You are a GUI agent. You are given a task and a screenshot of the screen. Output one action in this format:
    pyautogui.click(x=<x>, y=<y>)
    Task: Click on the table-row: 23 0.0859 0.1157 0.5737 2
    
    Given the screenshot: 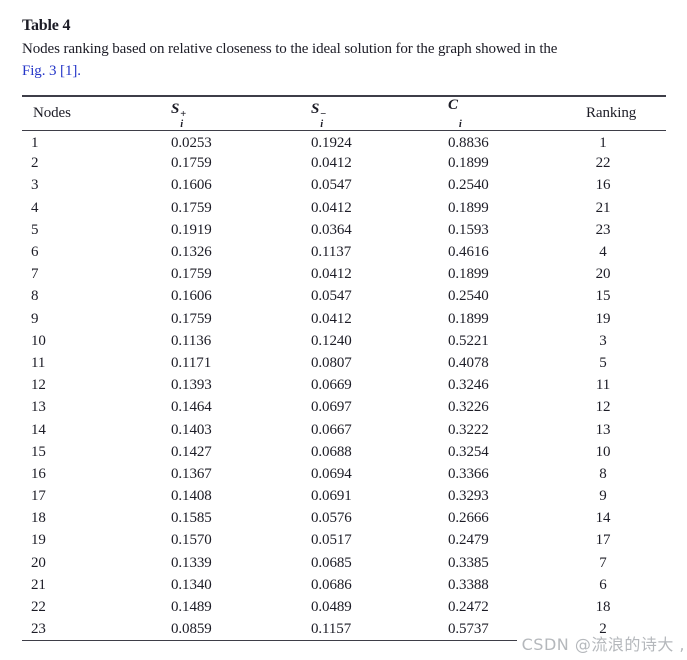 What is the action you would take?
    pyautogui.click(x=344, y=630)
    